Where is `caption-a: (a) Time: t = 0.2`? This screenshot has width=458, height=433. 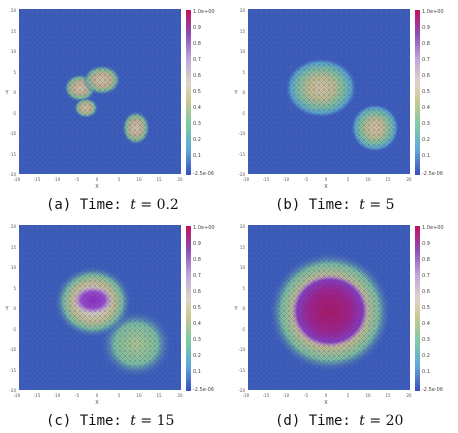
caption-a: (a) Time: t = 0.2 is located at coordinates (112, 205).